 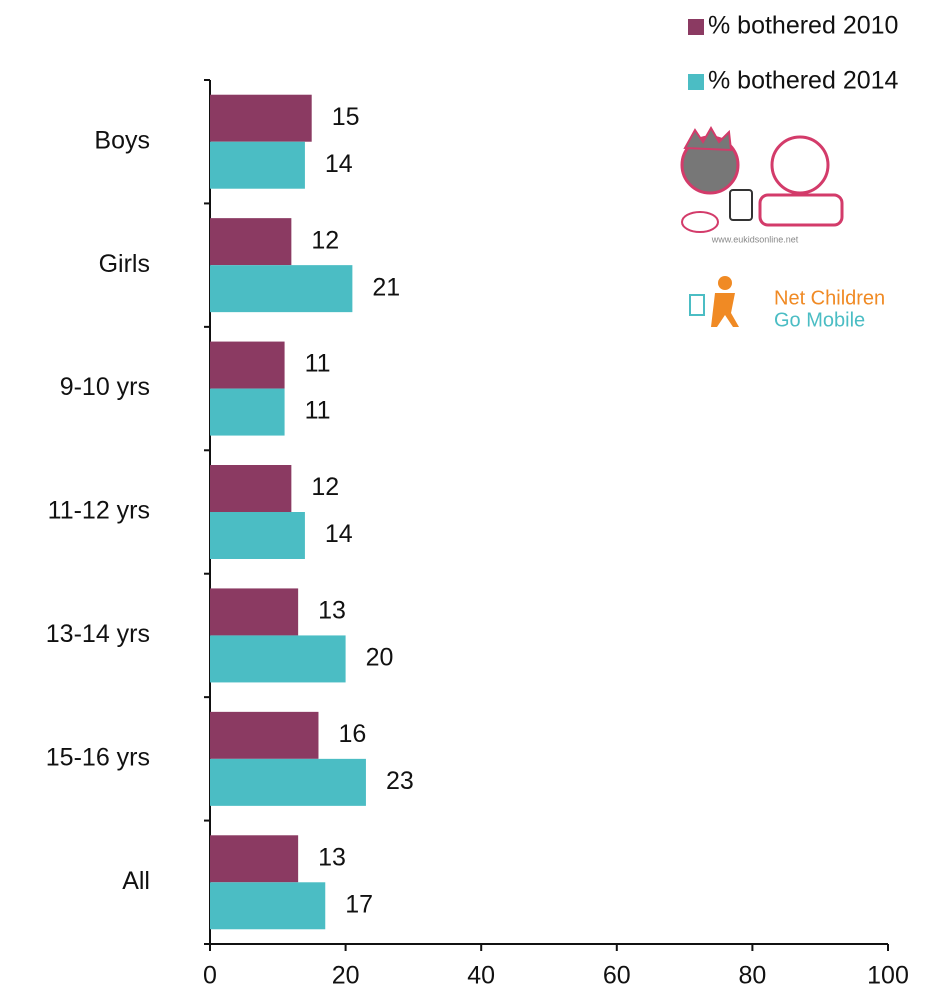 I want to click on y-tick-label: 15-16 yrs, so click(x=98, y=757).